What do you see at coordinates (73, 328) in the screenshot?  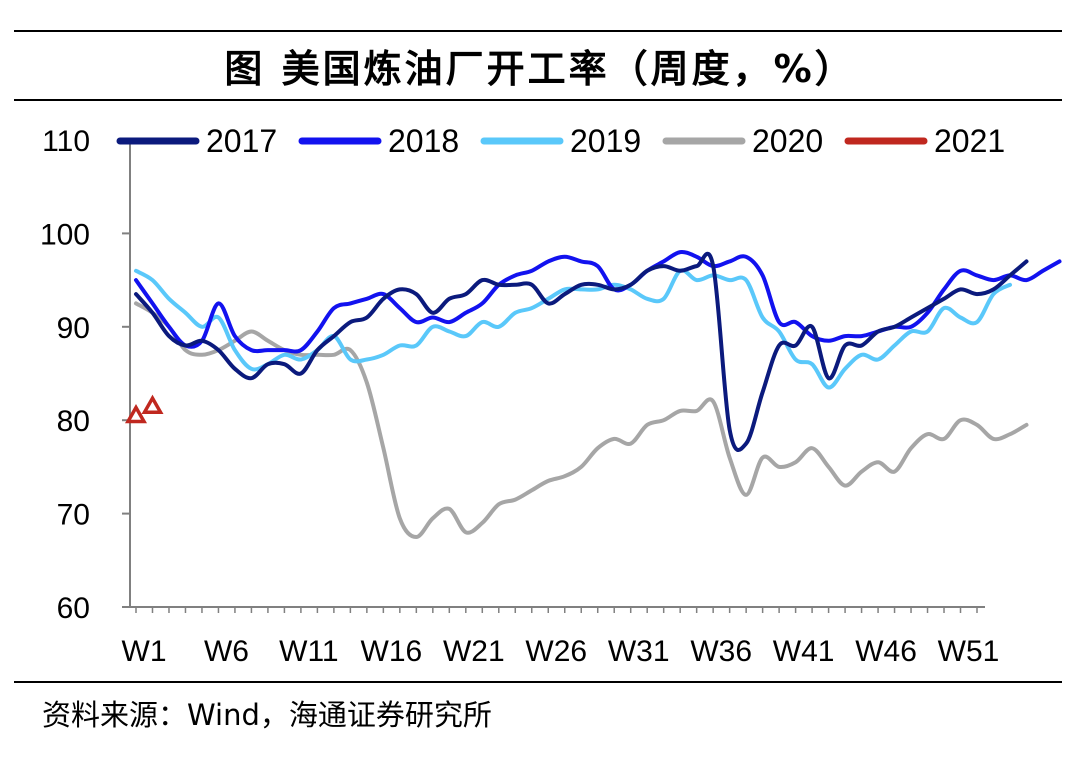 I see `y-tick-label: 90` at bounding box center [73, 328].